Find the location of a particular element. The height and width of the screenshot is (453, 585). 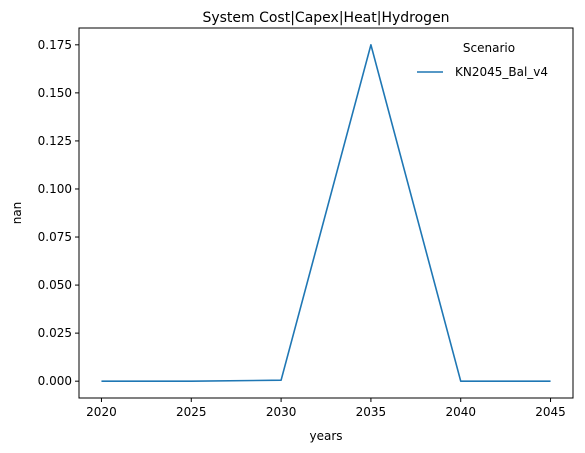

legend-entry-label: KN2045_Bal_v4 is located at coordinates (501, 72).